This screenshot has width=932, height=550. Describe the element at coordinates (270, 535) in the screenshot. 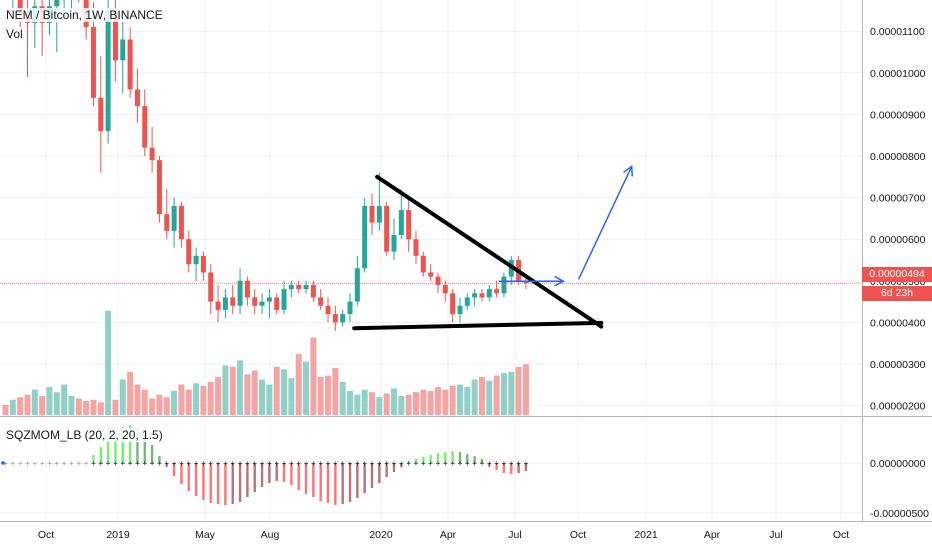

I see `time-tick-label: Aug` at that location.